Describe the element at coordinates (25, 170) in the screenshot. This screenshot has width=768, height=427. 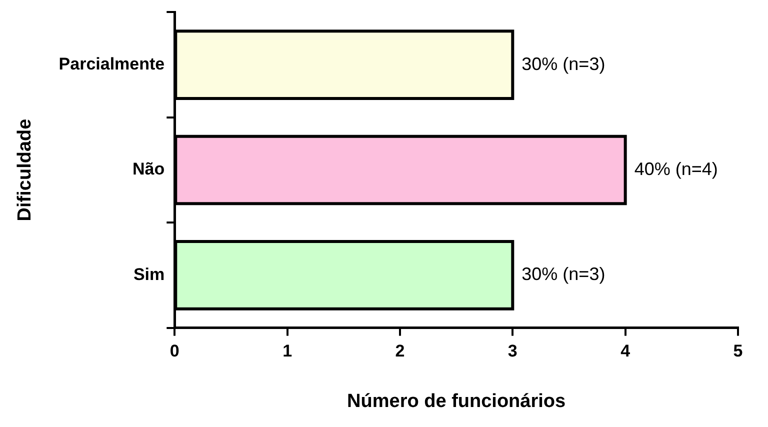
I see `y-axis-title: Dificuldade` at that location.